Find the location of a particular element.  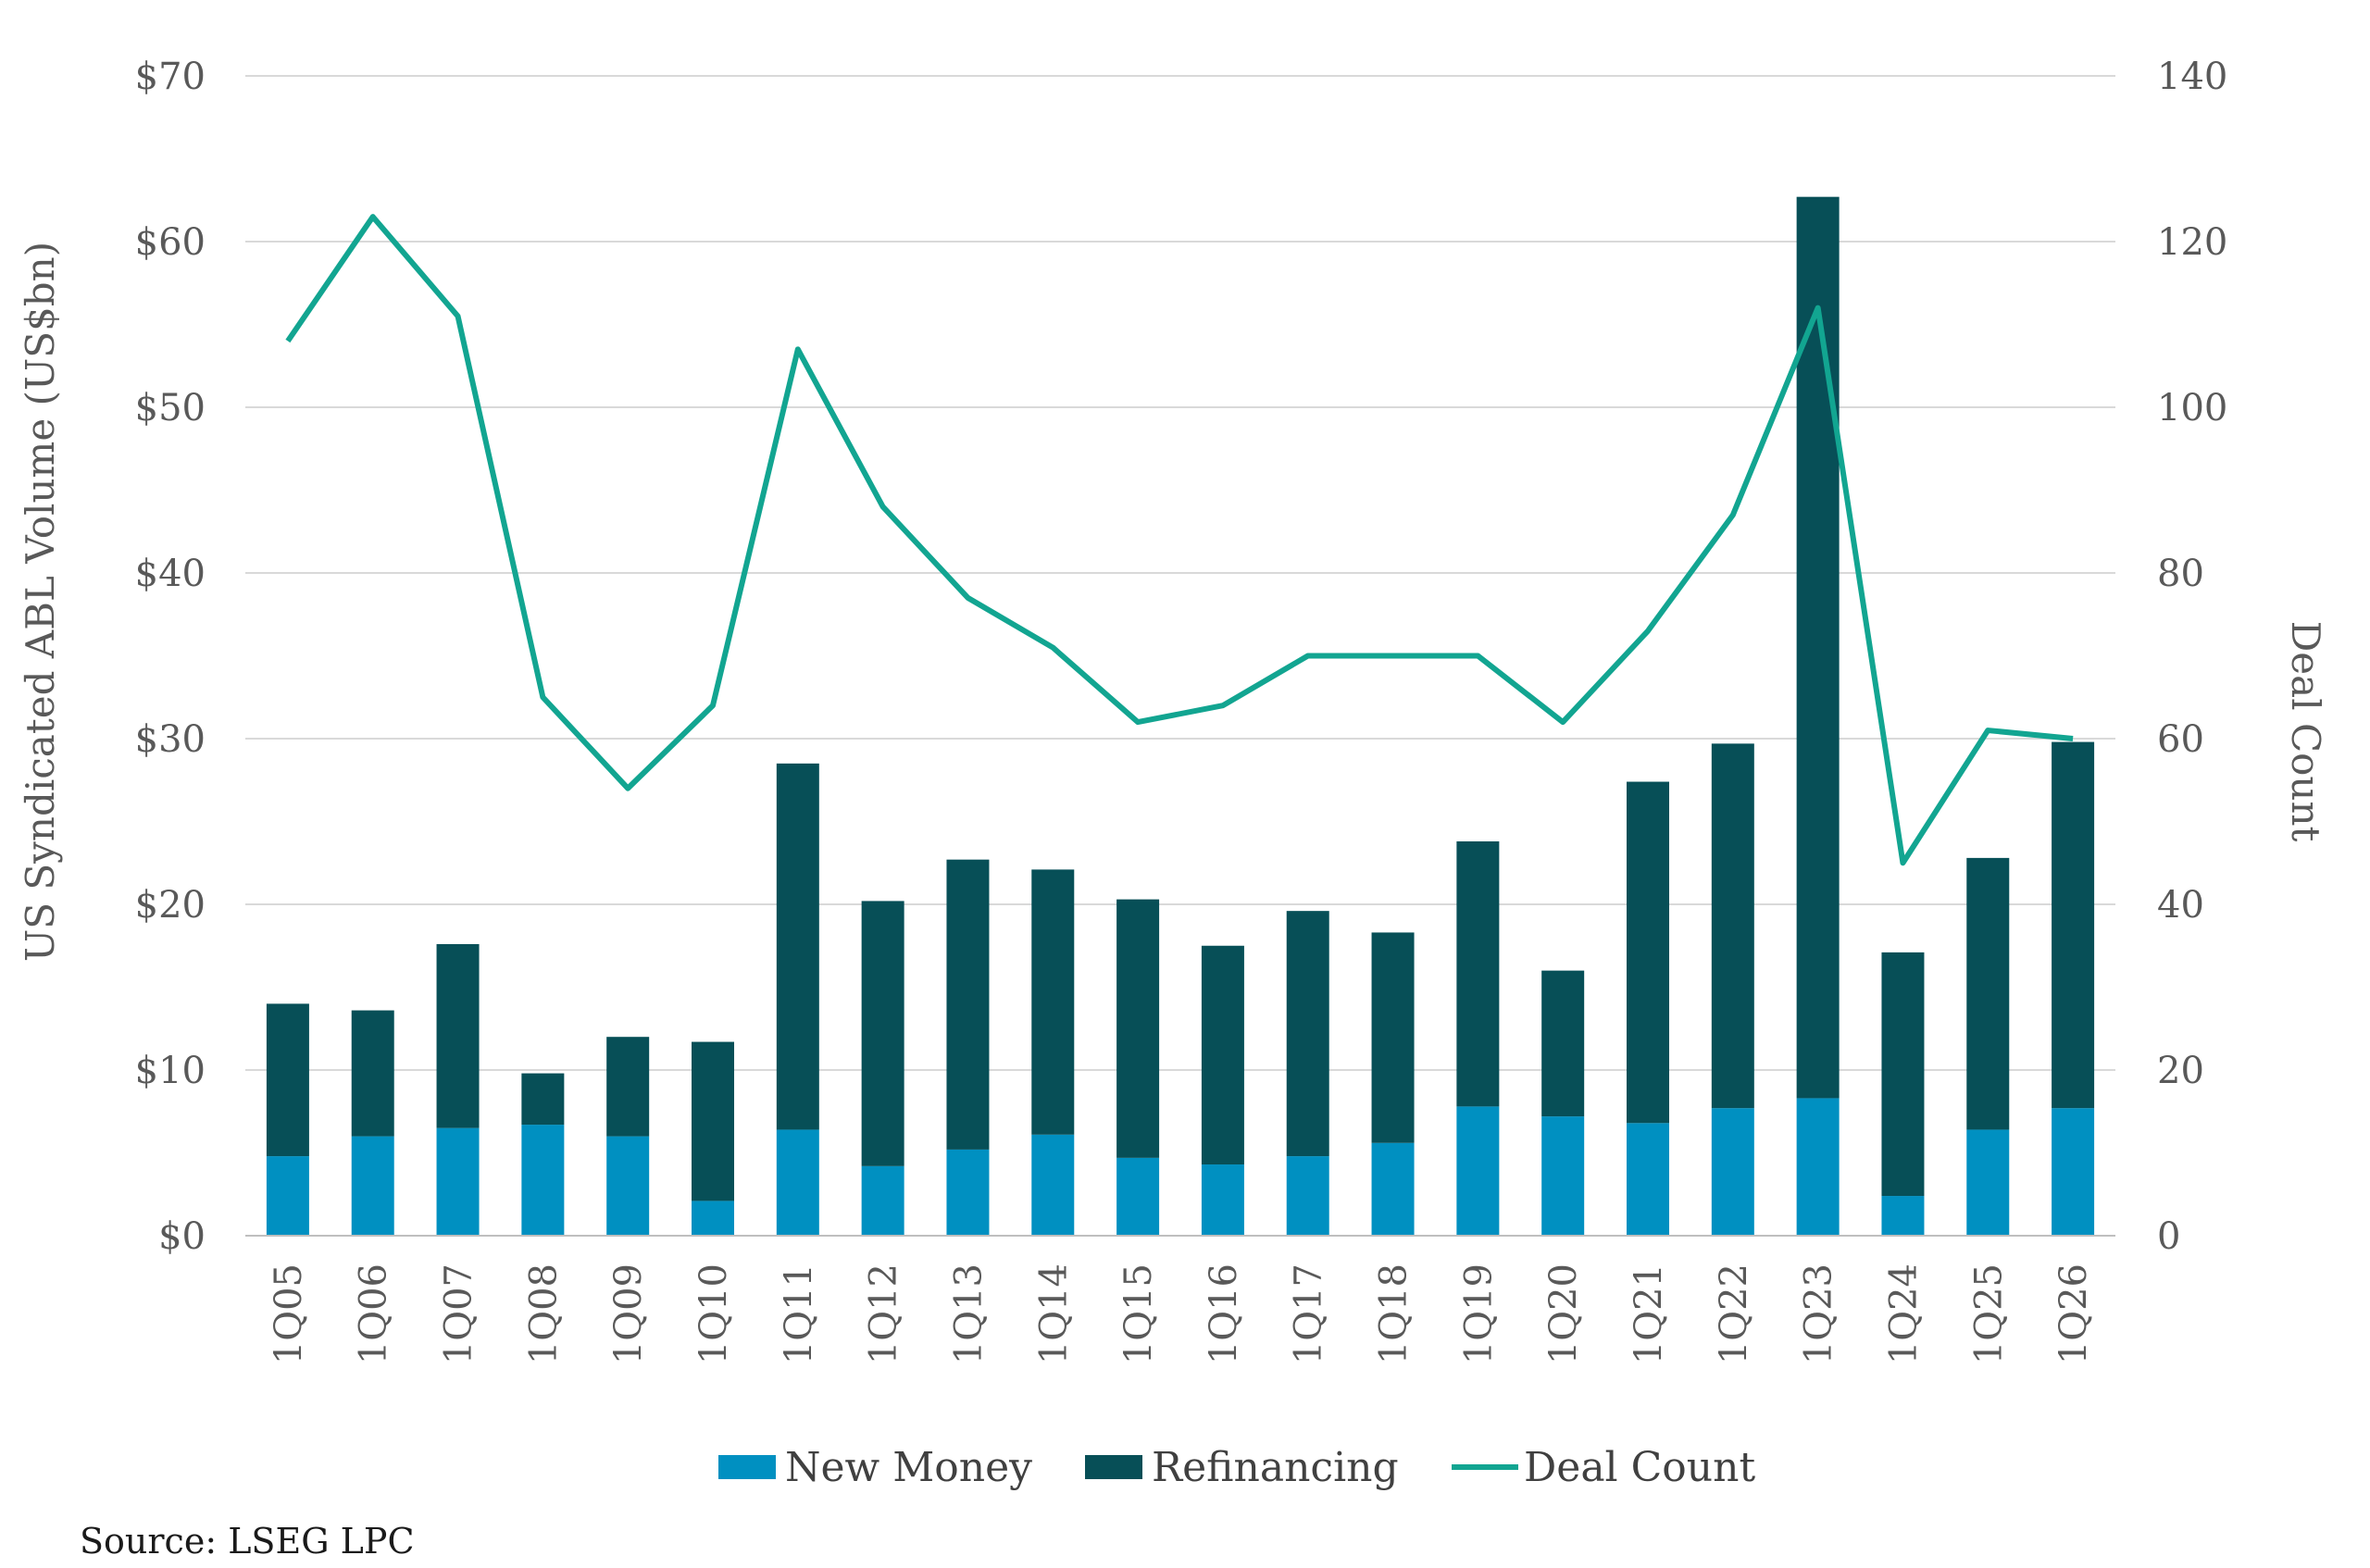

legend-label-deal-count: Deal Count is located at coordinates (1639, 1467).